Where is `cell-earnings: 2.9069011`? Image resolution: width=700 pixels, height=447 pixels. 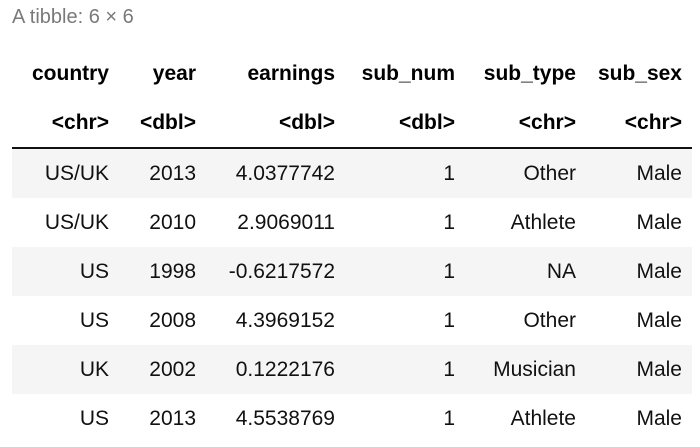
cell-earnings: 2.9069011 is located at coordinates (286, 222).